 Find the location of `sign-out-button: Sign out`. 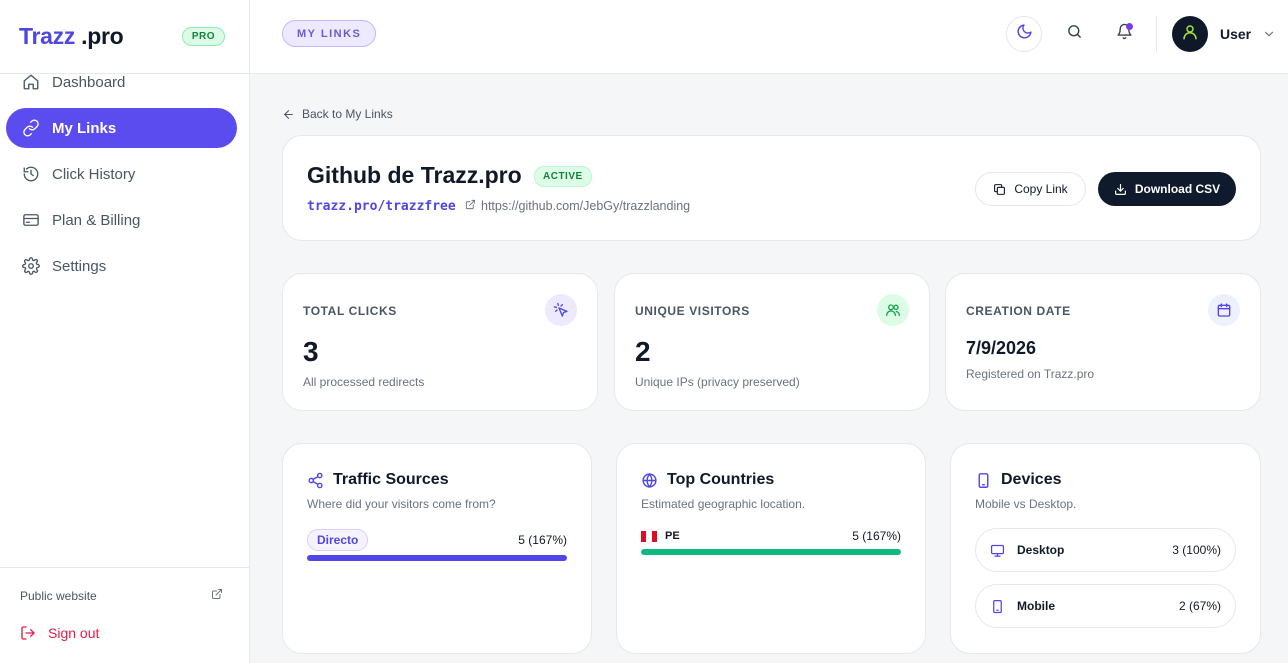

sign-out-button: Sign out is located at coordinates (124, 622).